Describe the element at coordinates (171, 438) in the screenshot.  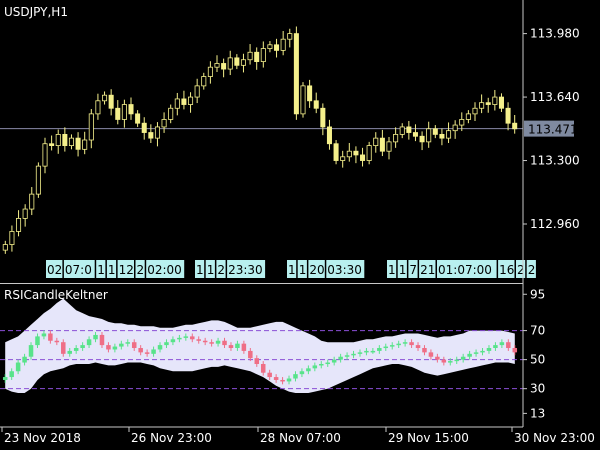
I see `time-tick-label: 26 Nov 23:00` at that location.